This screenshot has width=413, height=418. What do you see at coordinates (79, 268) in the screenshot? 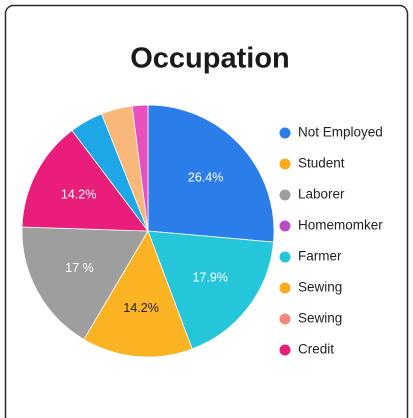
I see `slice-label: 17 %` at bounding box center [79, 268].